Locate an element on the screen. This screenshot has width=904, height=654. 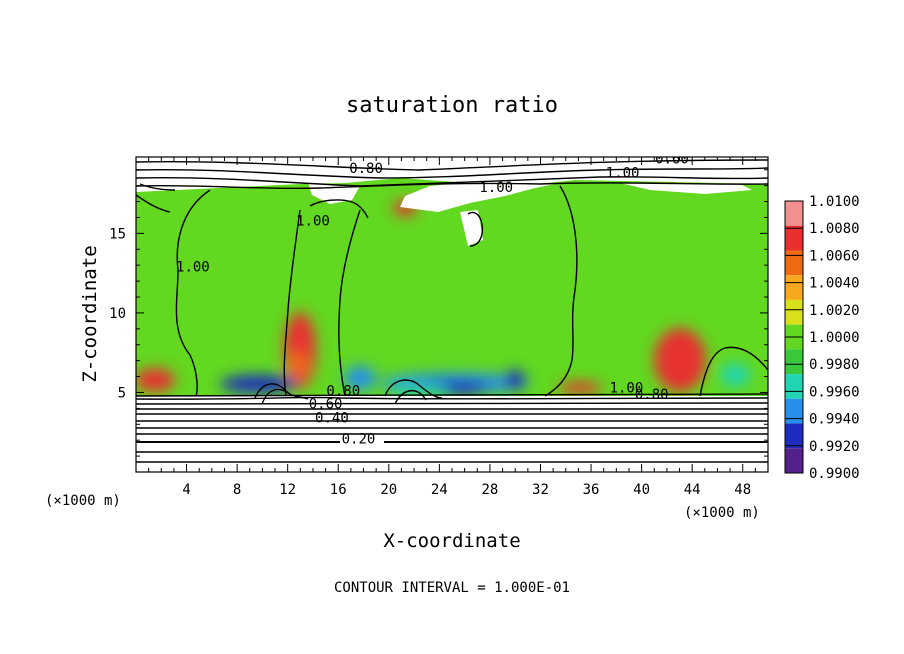
colorbar-level-label: 0.9920 is located at coordinates (834, 447).